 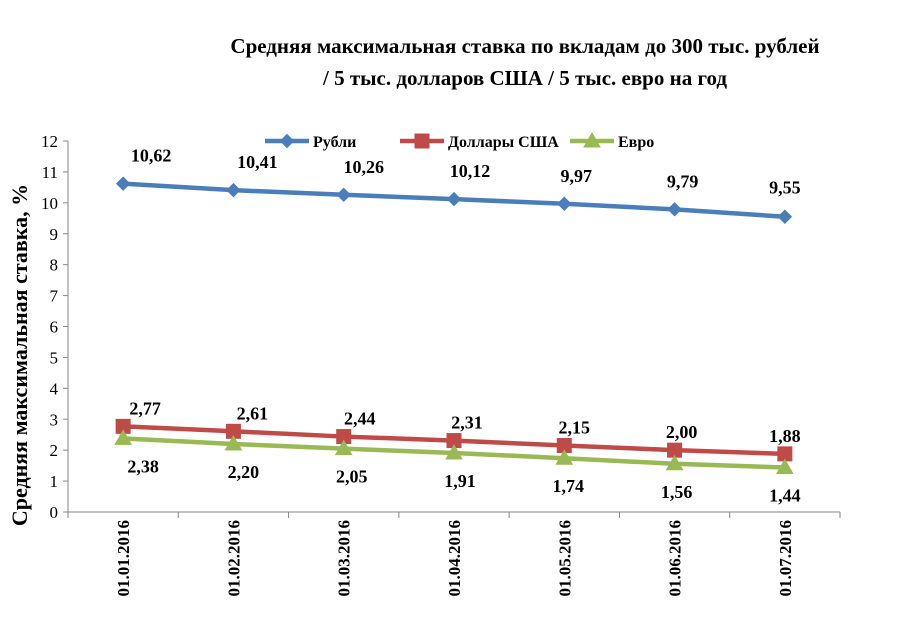 I want to click on legend-label-usd: Доллары США, so click(x=503, y=142).